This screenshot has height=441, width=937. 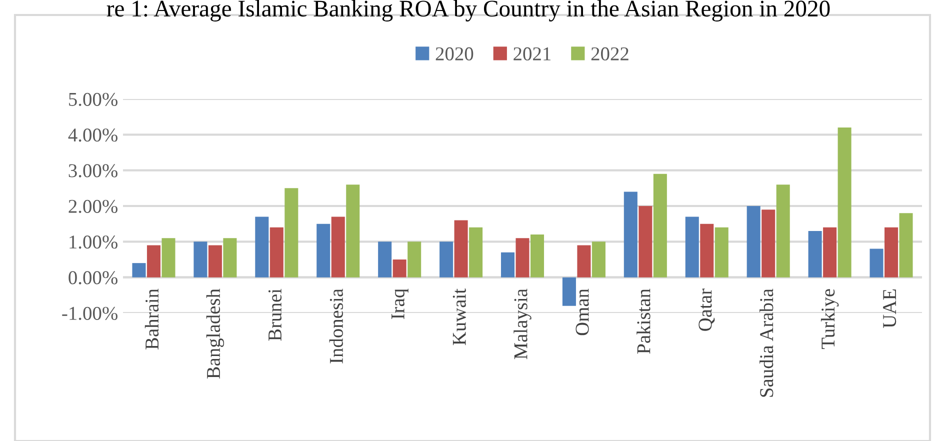 I want to click on y-tick-label: 2.00%, so click(x=93, y=207).